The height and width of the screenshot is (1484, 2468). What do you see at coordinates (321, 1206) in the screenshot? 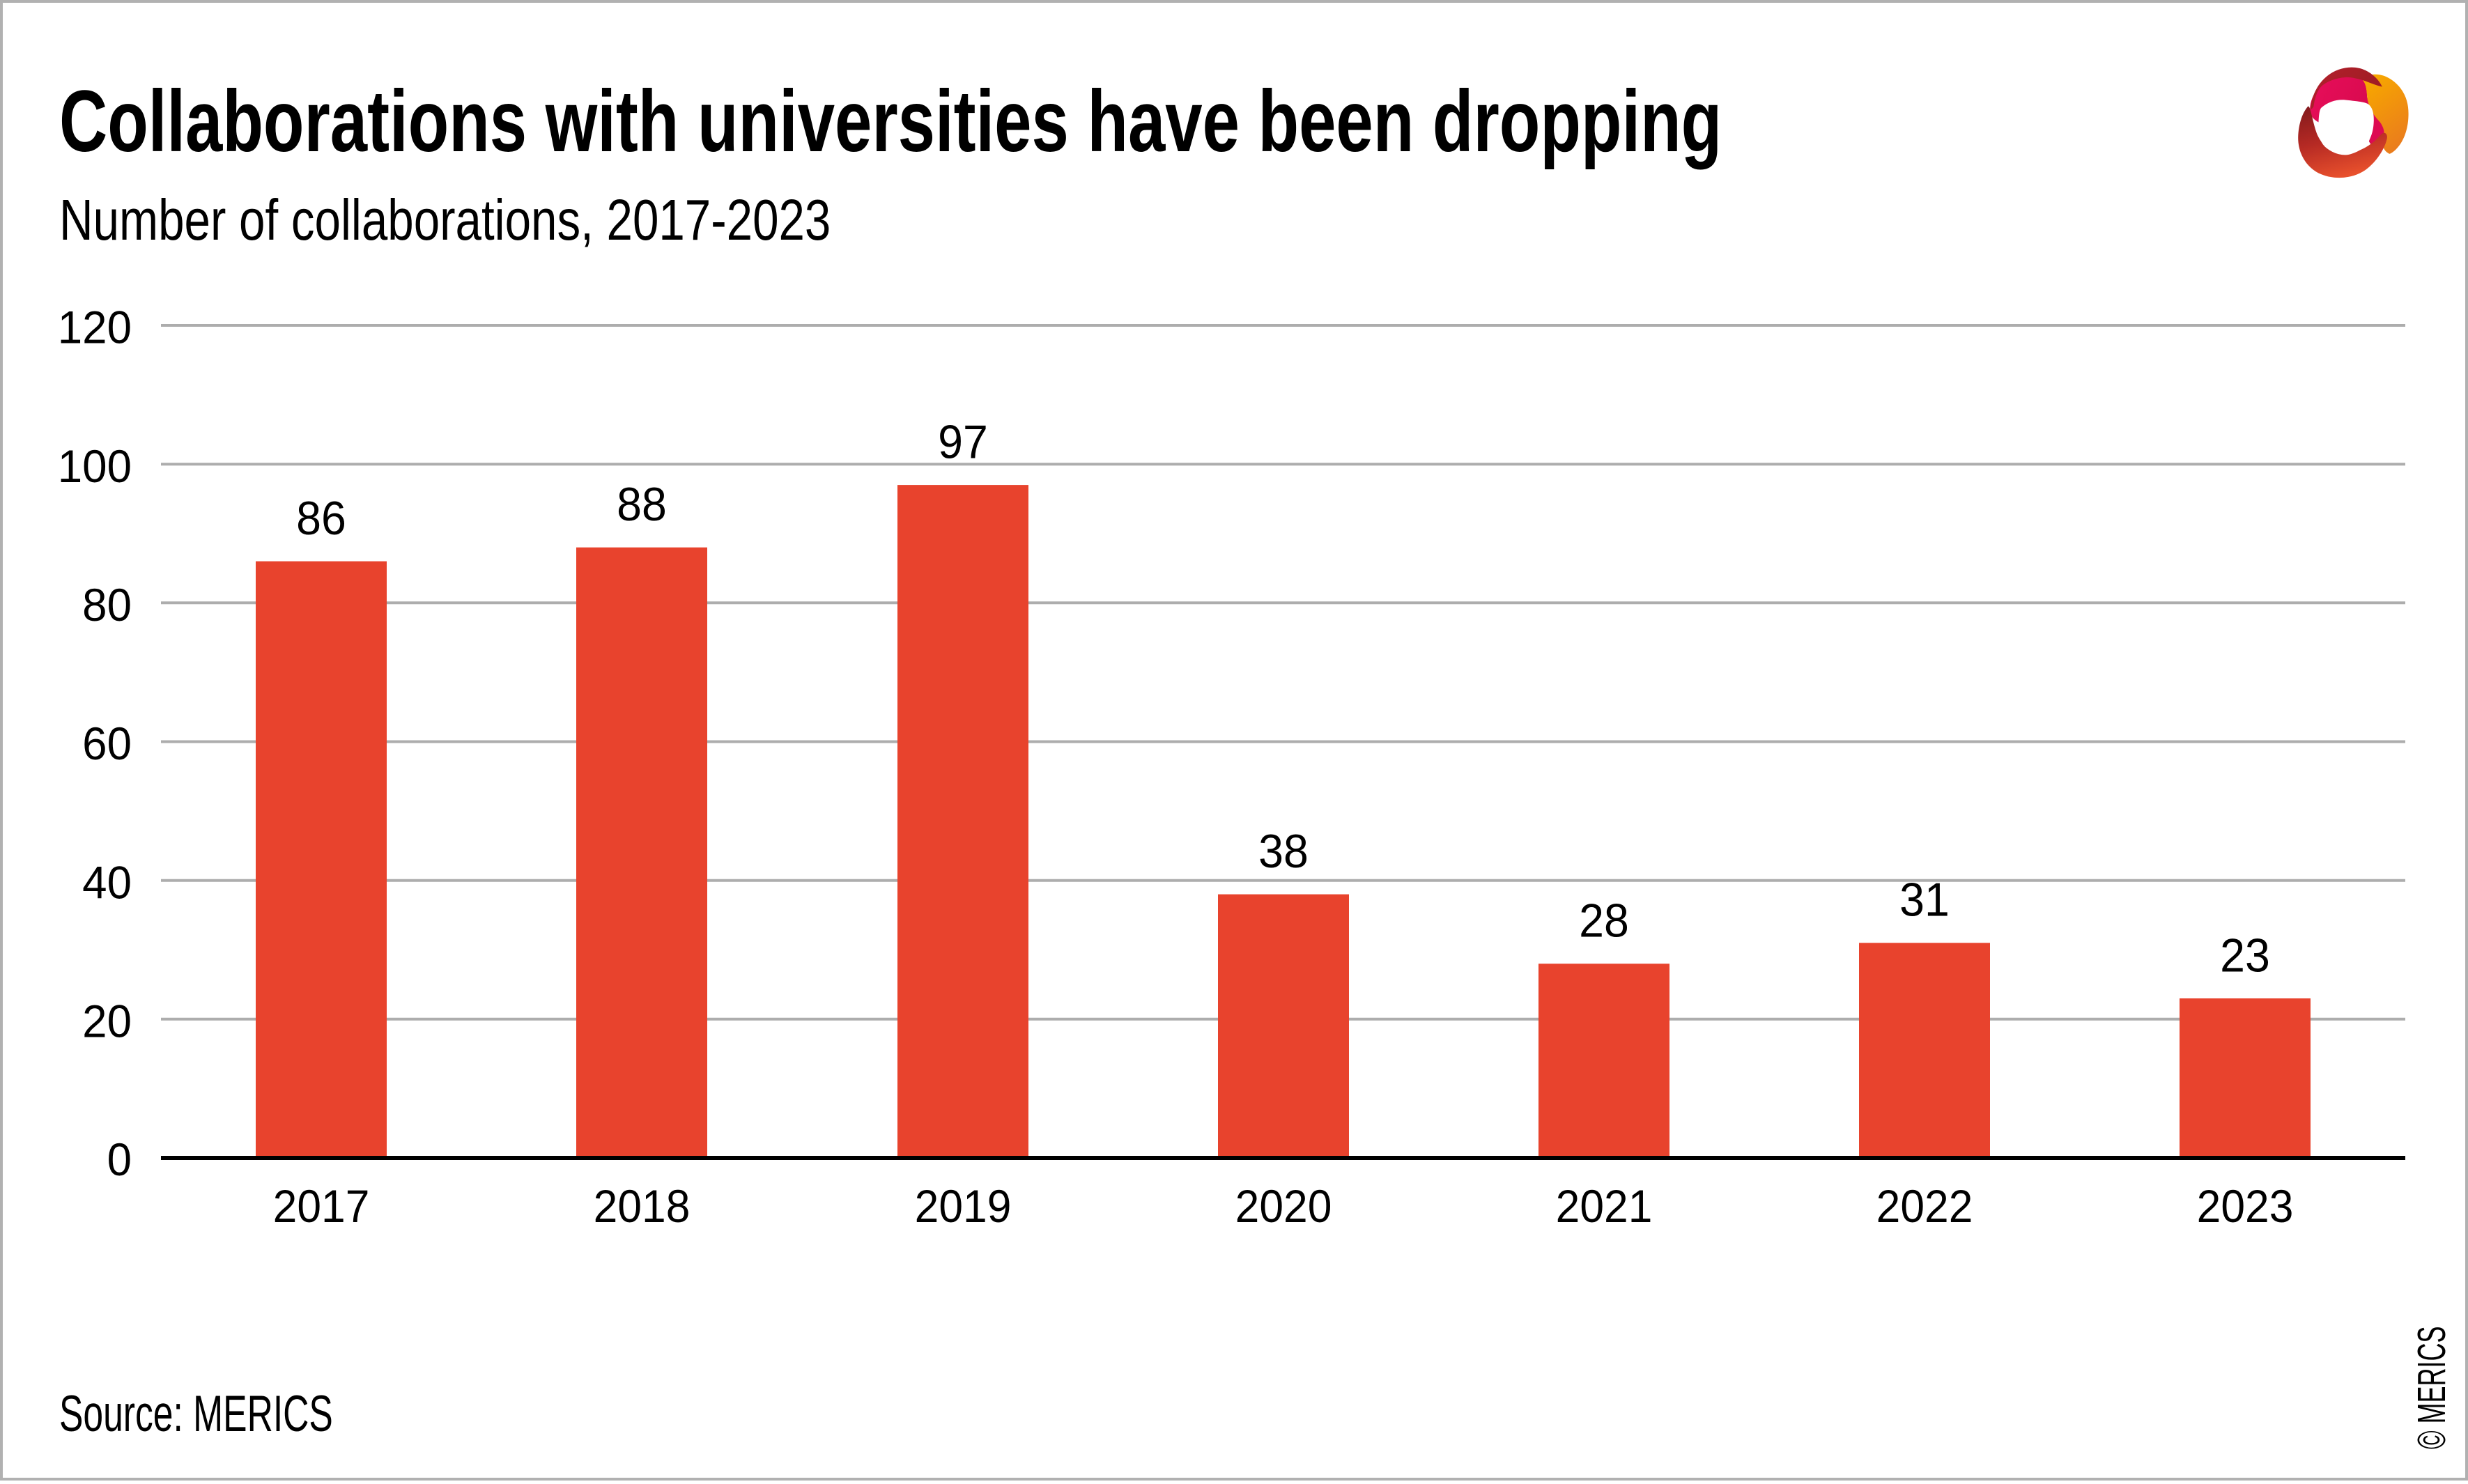
I see `svg-text: 2017` at bounding box center [321, 1206].